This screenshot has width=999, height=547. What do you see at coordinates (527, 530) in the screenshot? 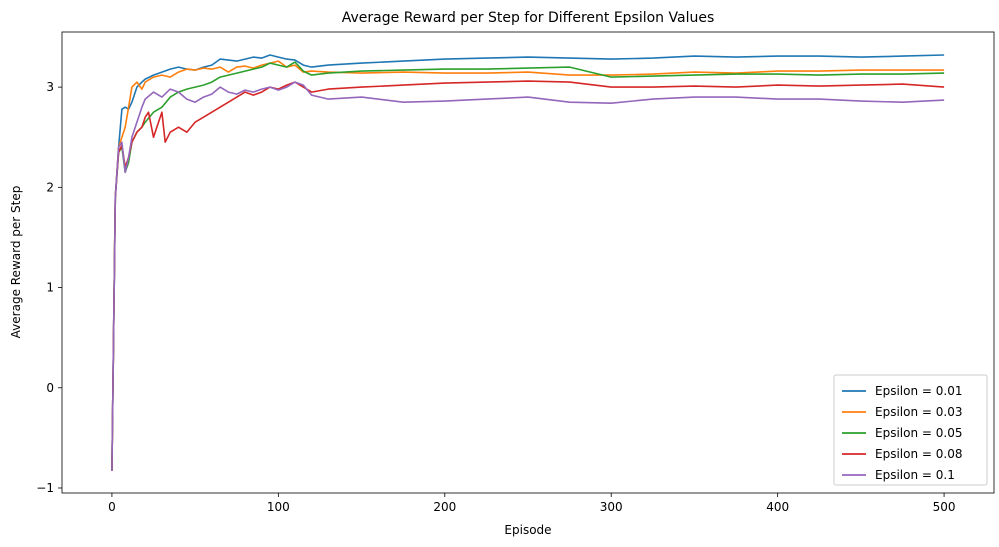
I see `x-axis-label: Episode` at bounding box center [527, 530].